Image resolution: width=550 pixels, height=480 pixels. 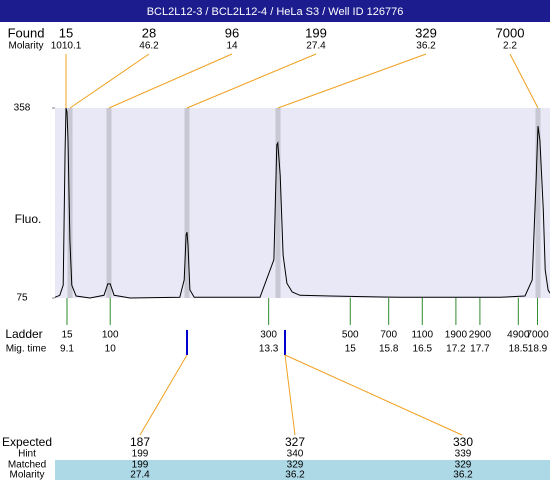 What do you see at coordinates (426, 32) in the screenshot?
I see `found-size: 329` at bounding box center [426, 32].